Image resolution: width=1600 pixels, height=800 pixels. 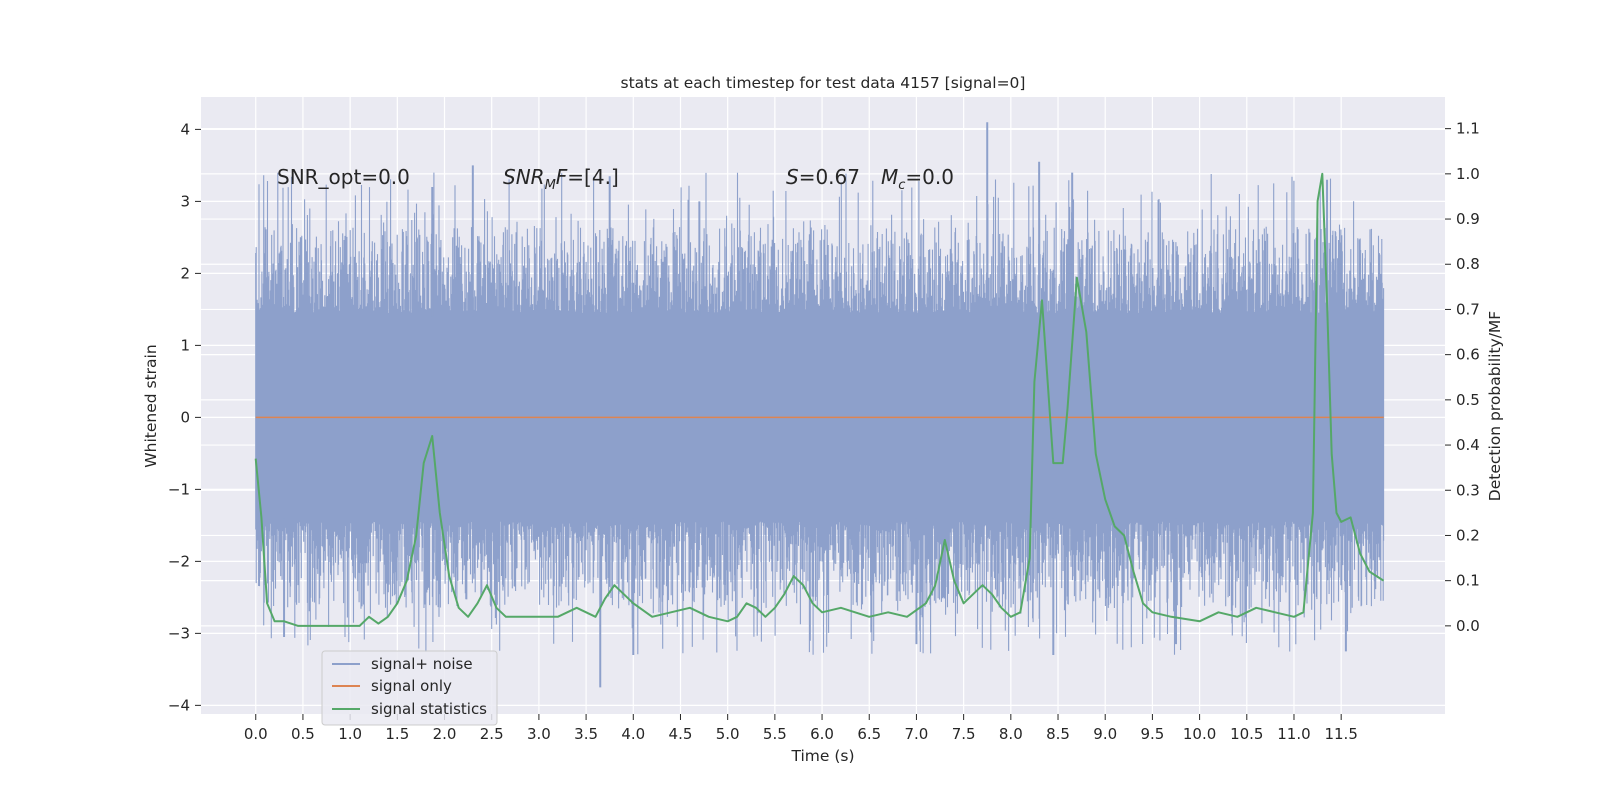 I want to click on x-tick-label-8: 4.0, so click(x=633, y=734).